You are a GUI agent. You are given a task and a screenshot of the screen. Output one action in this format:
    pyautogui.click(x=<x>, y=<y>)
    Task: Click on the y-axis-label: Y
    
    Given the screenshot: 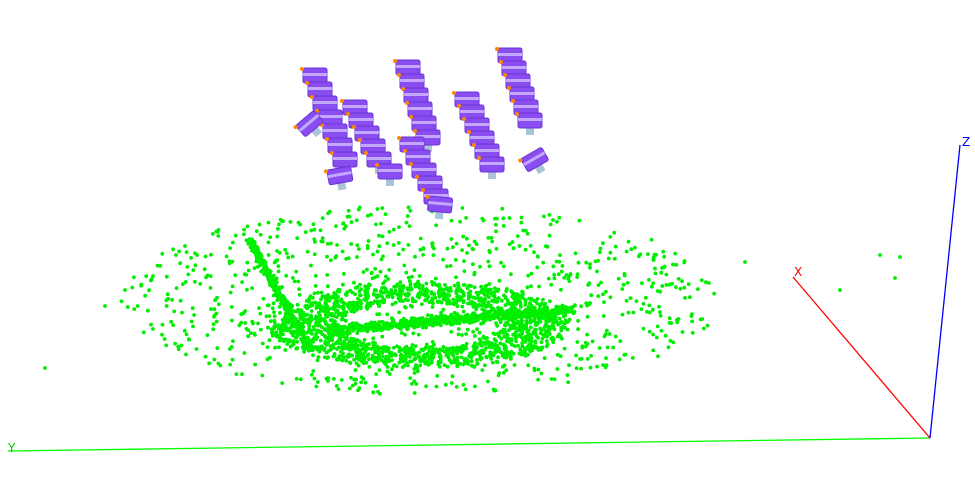 What is the action you would take?
    pyautogui.click(x=11, y=448)
    